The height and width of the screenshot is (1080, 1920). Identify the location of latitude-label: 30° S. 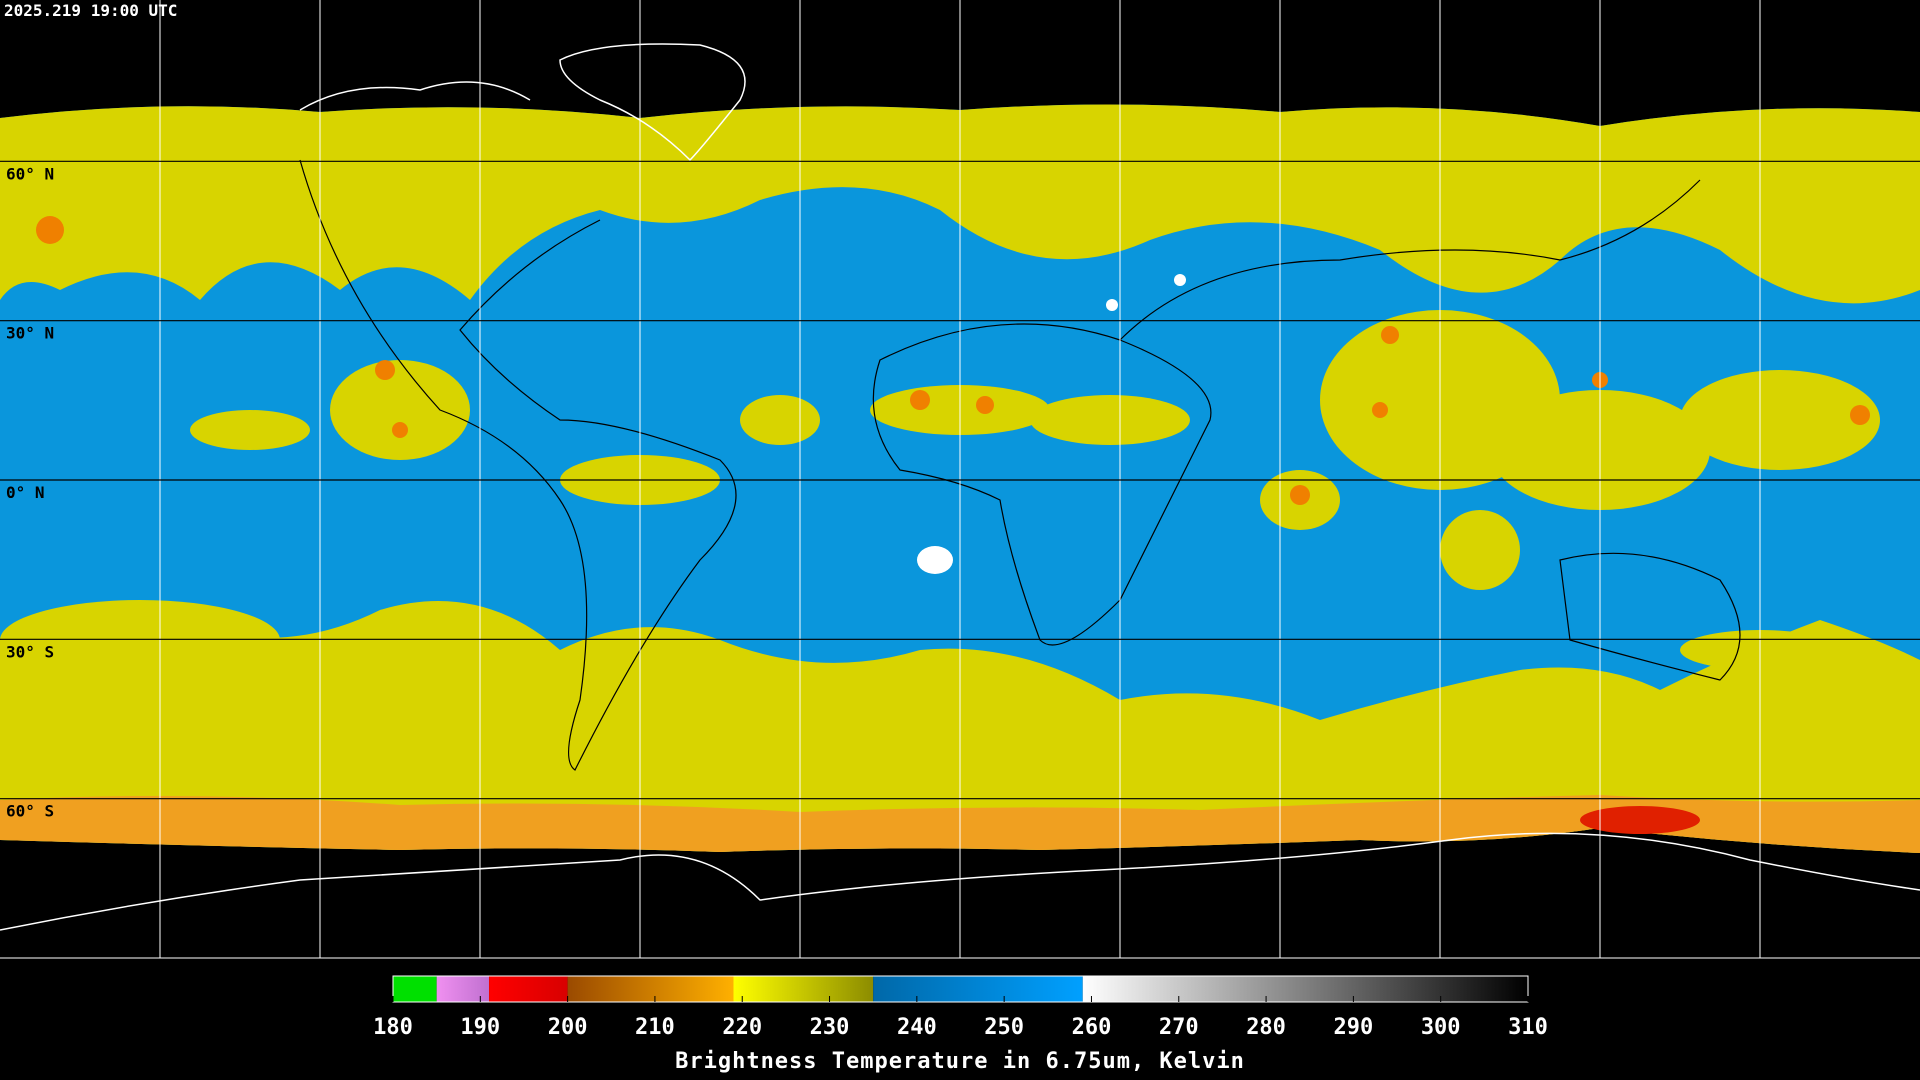
(30, 651).